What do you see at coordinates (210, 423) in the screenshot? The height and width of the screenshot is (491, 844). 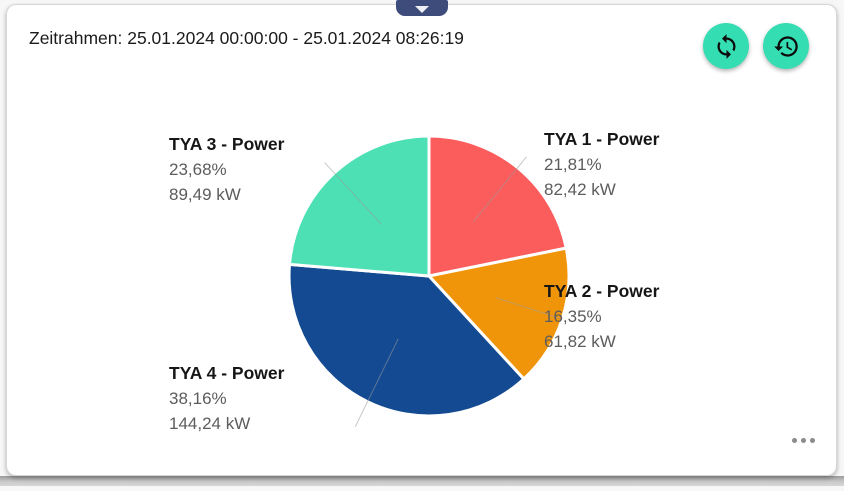 I see `slice-label-value: 144,24 kW` at bounding box center [210, 423].